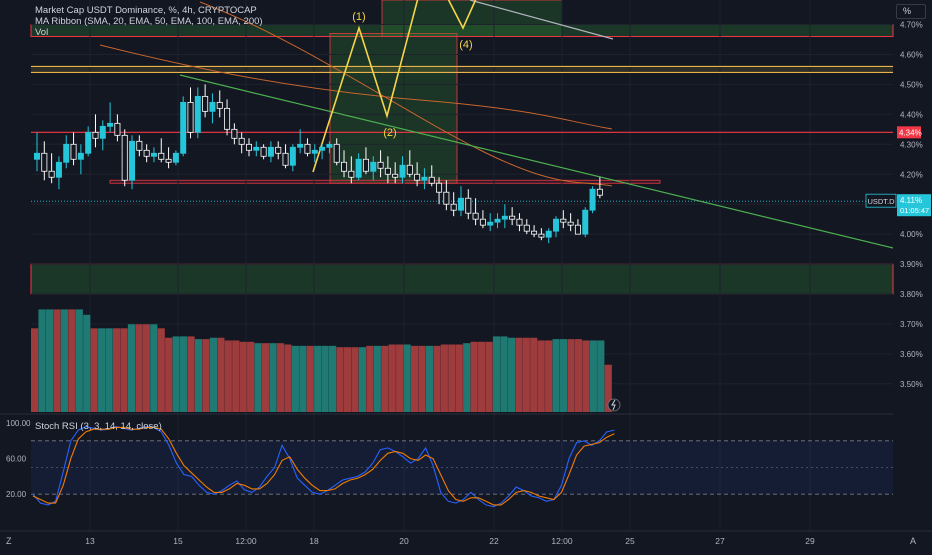 This screenshot has width=932, height=555. What do you see at coordinates (389, 133) in the screenshot?
I see `wave-label: (2)` at bounding box center [389, 133].